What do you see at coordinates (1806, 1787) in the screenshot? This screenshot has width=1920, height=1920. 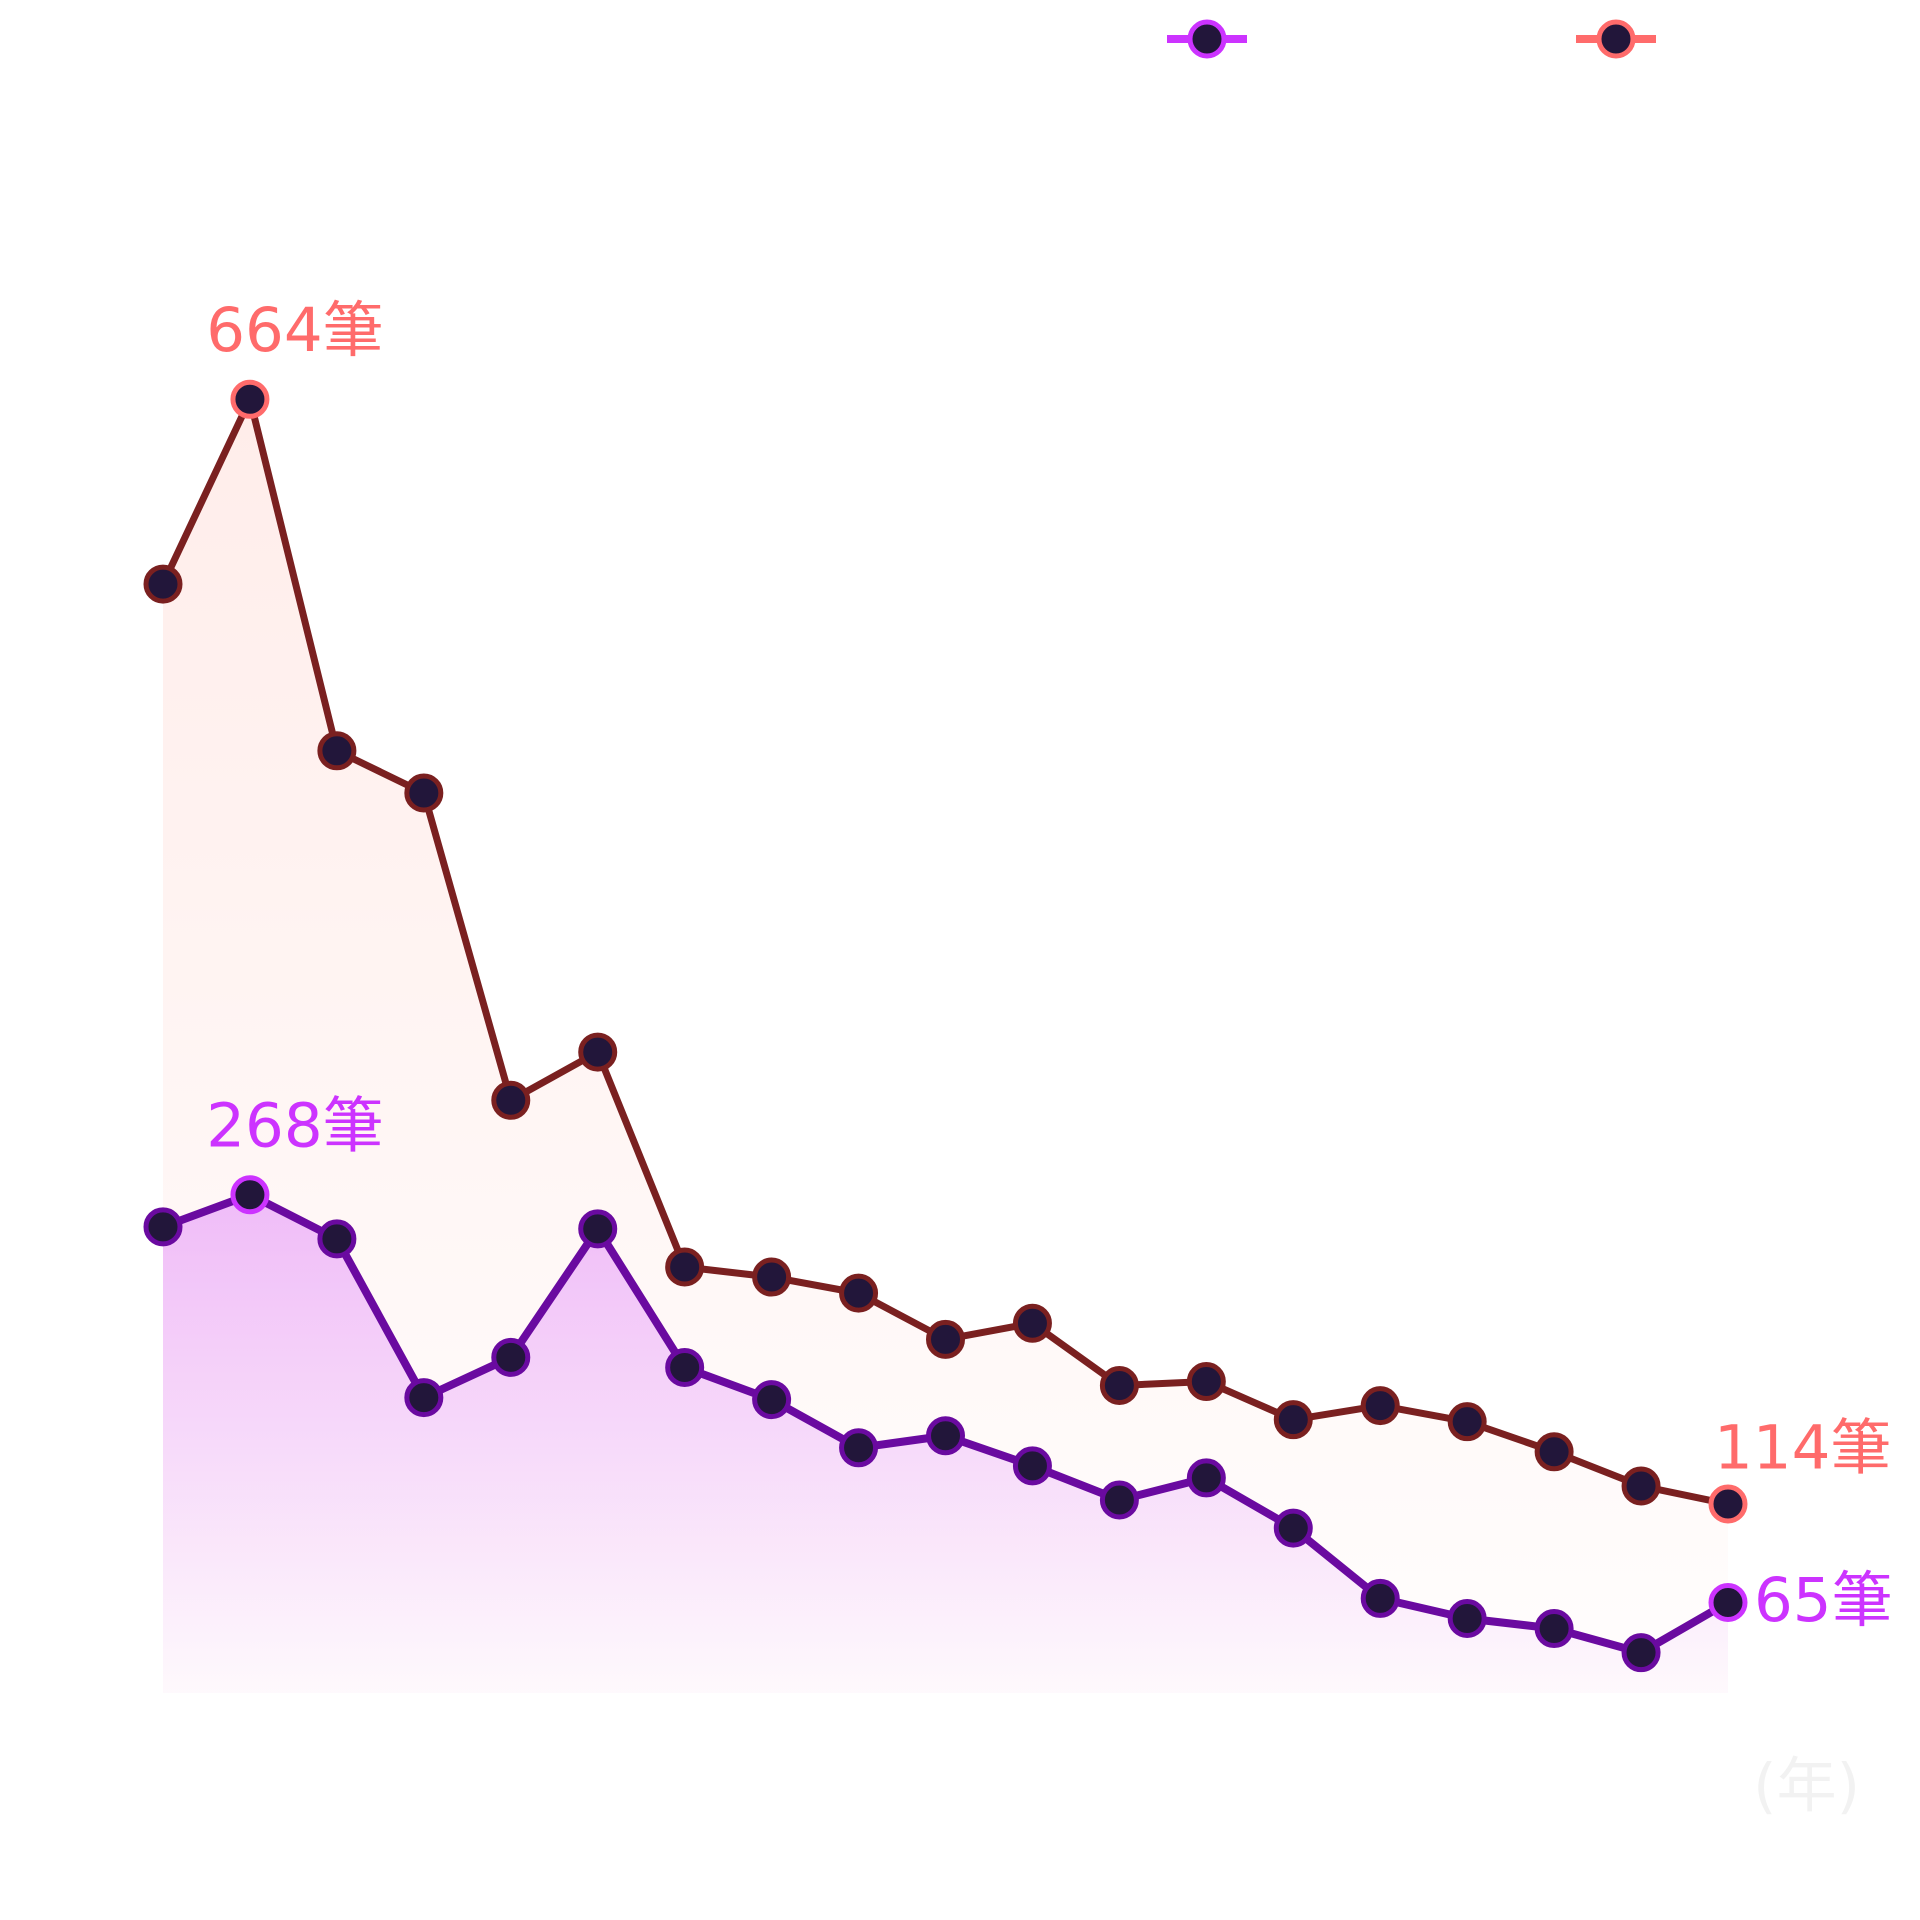 I see `x-axis-label: (年)` at bounding box center [1806, 1787].